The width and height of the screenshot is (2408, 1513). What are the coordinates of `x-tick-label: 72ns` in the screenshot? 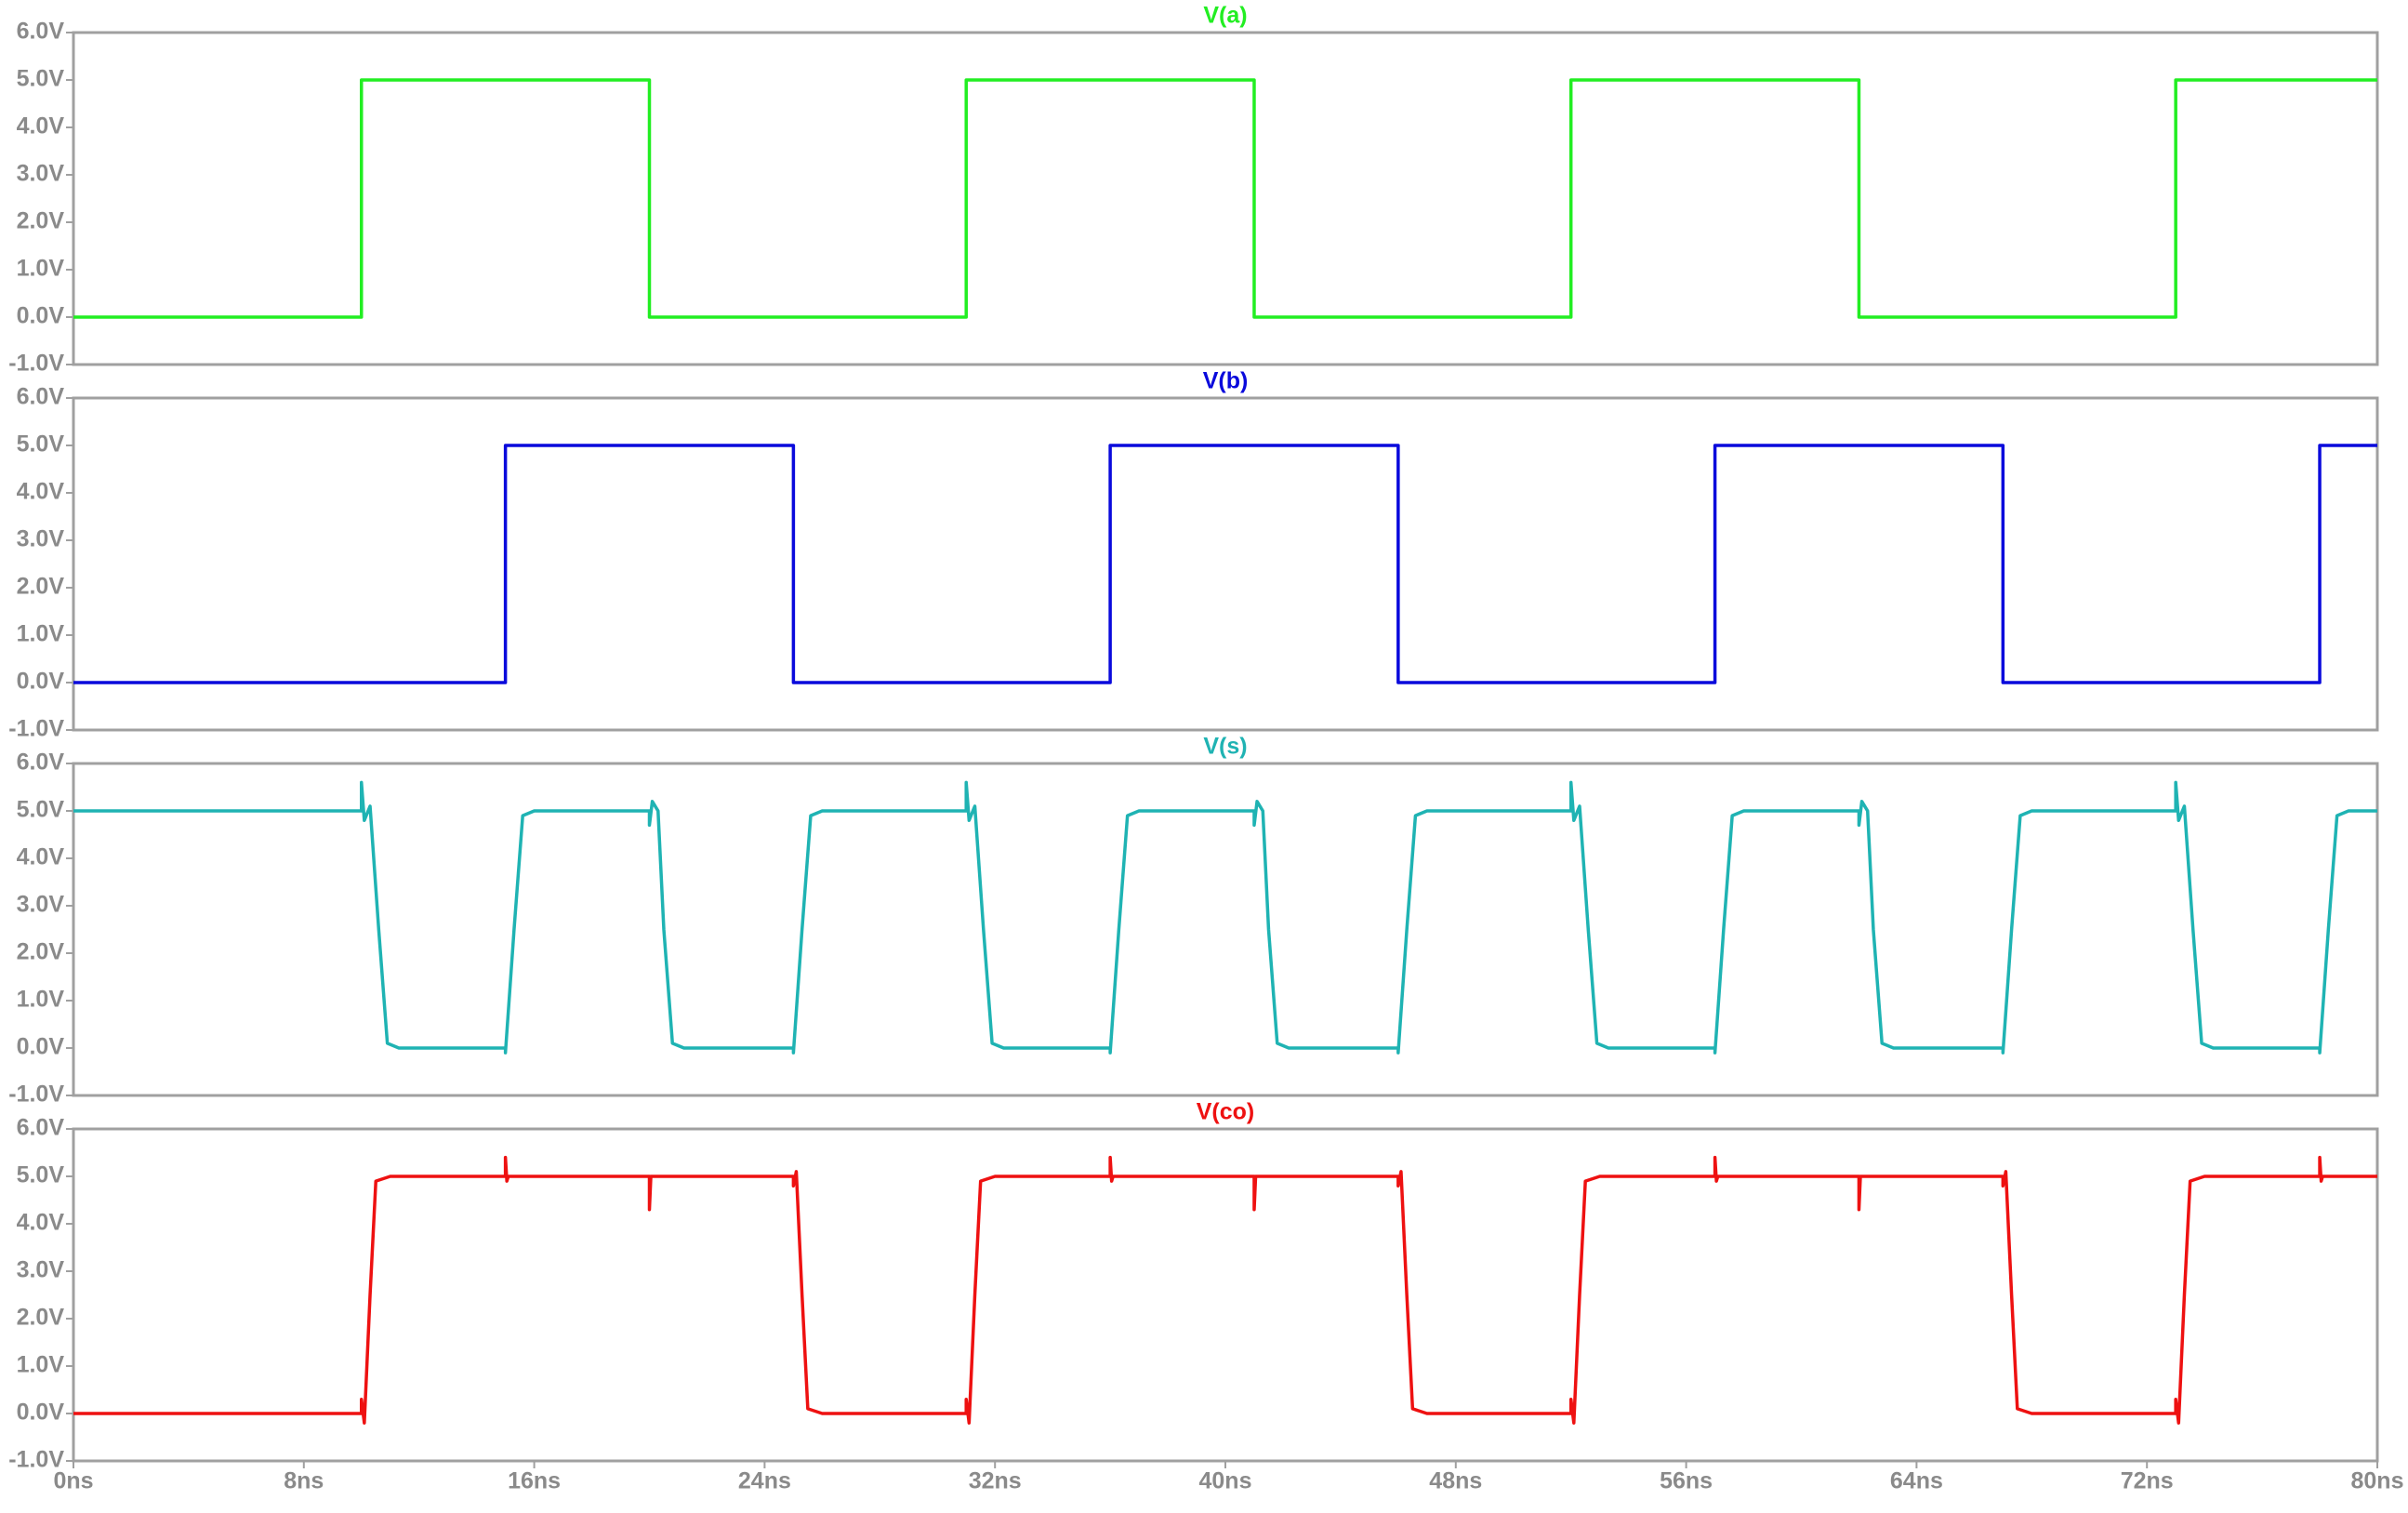 It's located at (2147, 1481).